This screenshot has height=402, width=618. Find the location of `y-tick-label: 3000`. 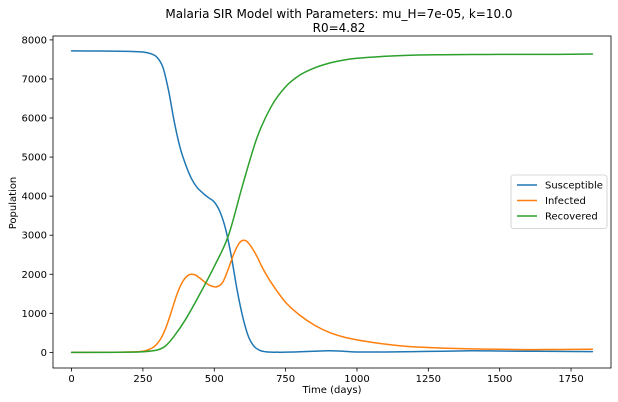

y-tick-label: 3000 is located at coordinates (34, 236).